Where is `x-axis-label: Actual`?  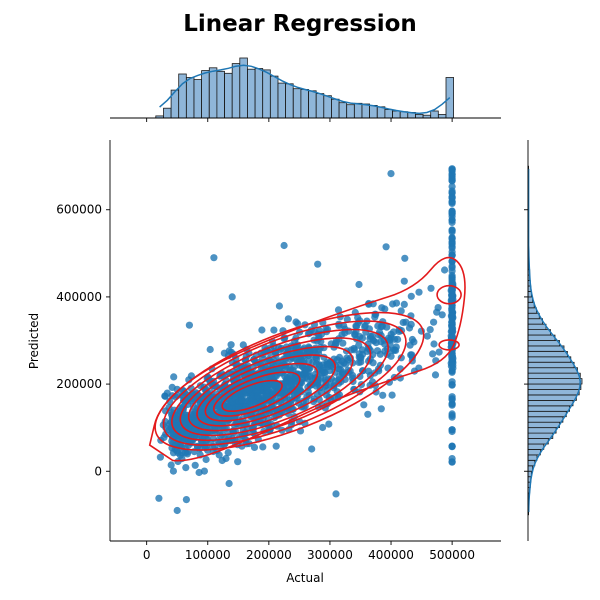 x-axis-label: Actual is located at coordinates (305, 578).